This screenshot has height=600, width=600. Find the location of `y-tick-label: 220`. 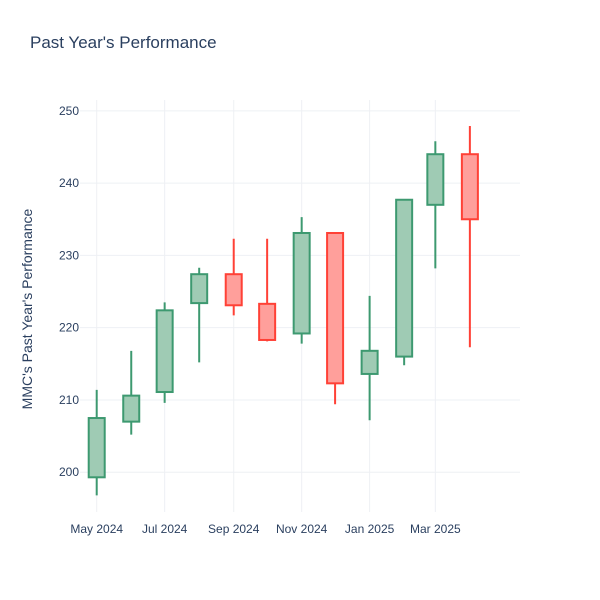

y-tick-label: 220 is located at coordinates (69, 328).